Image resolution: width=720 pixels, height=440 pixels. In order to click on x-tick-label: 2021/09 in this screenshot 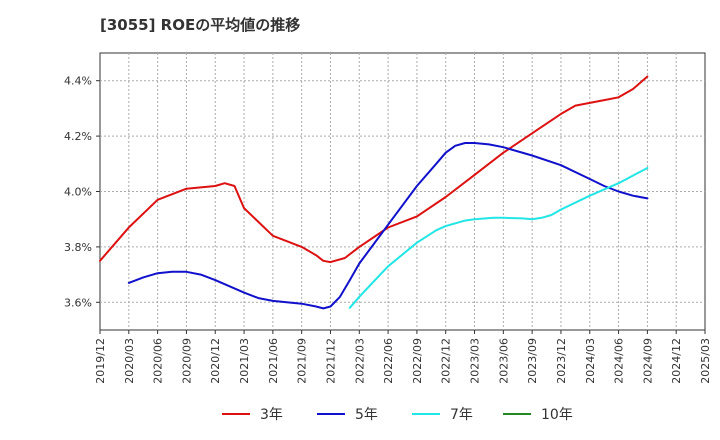, I will do `click(302, 361)`.